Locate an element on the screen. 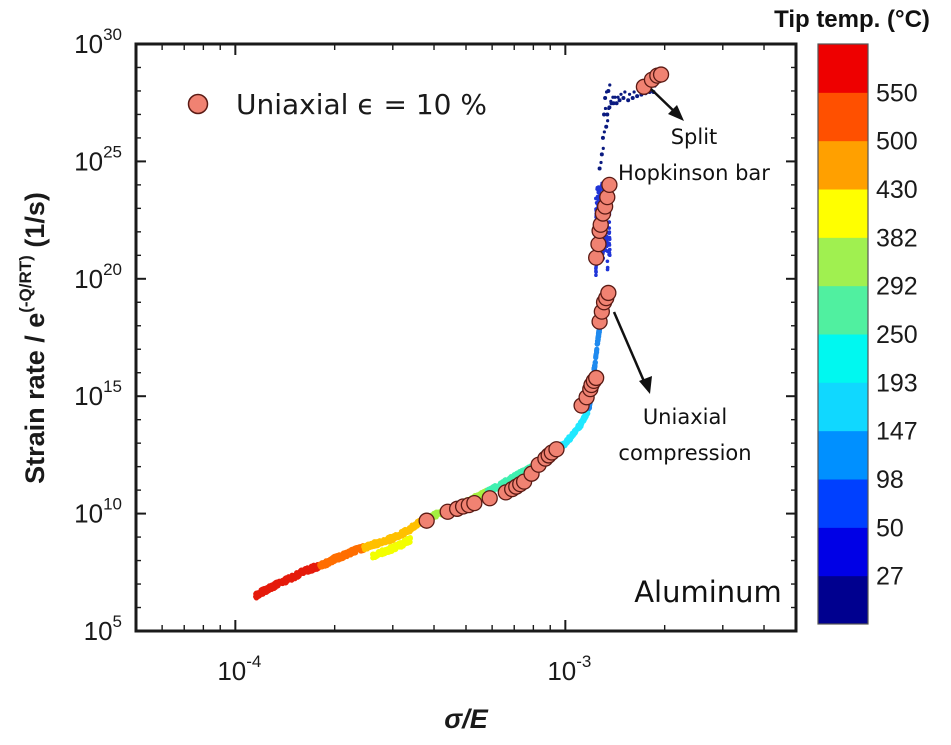  dark-dot-series is located at coordinates (627, 127).